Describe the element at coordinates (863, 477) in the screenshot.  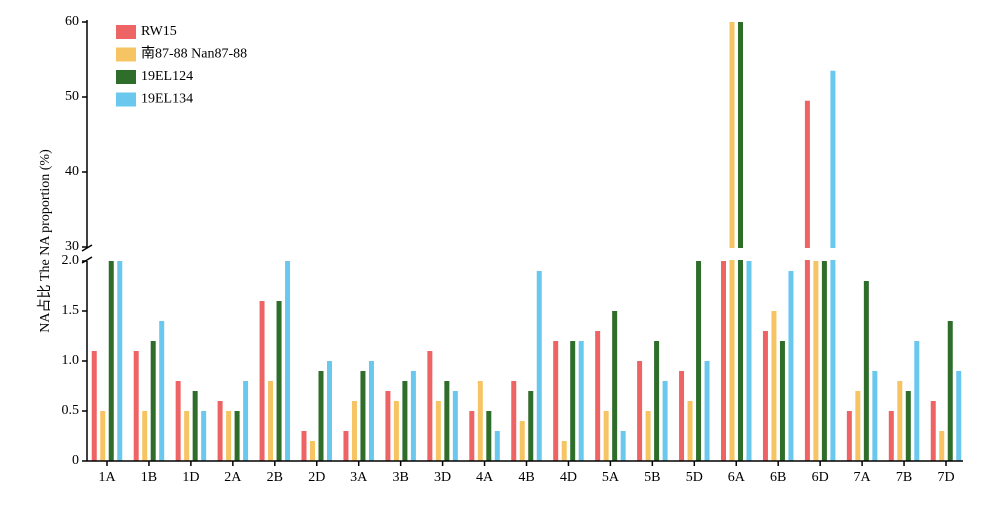
I see `x-tick-label: 7A` at that location.